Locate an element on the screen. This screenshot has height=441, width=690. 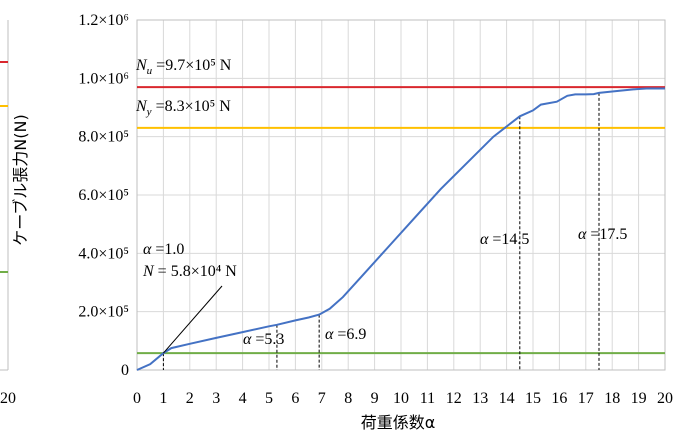
annotation-alpha-6-9: α =6.9 is located at coordinates (345, 334).